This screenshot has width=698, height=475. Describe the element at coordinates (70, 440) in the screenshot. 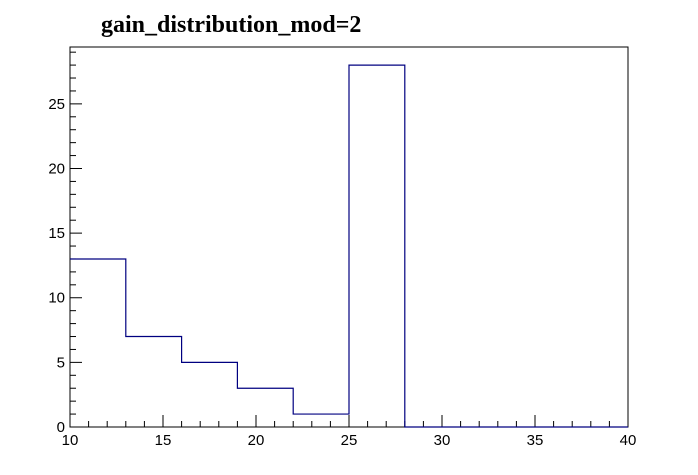

I see `x-tick-label: 10` at that location.